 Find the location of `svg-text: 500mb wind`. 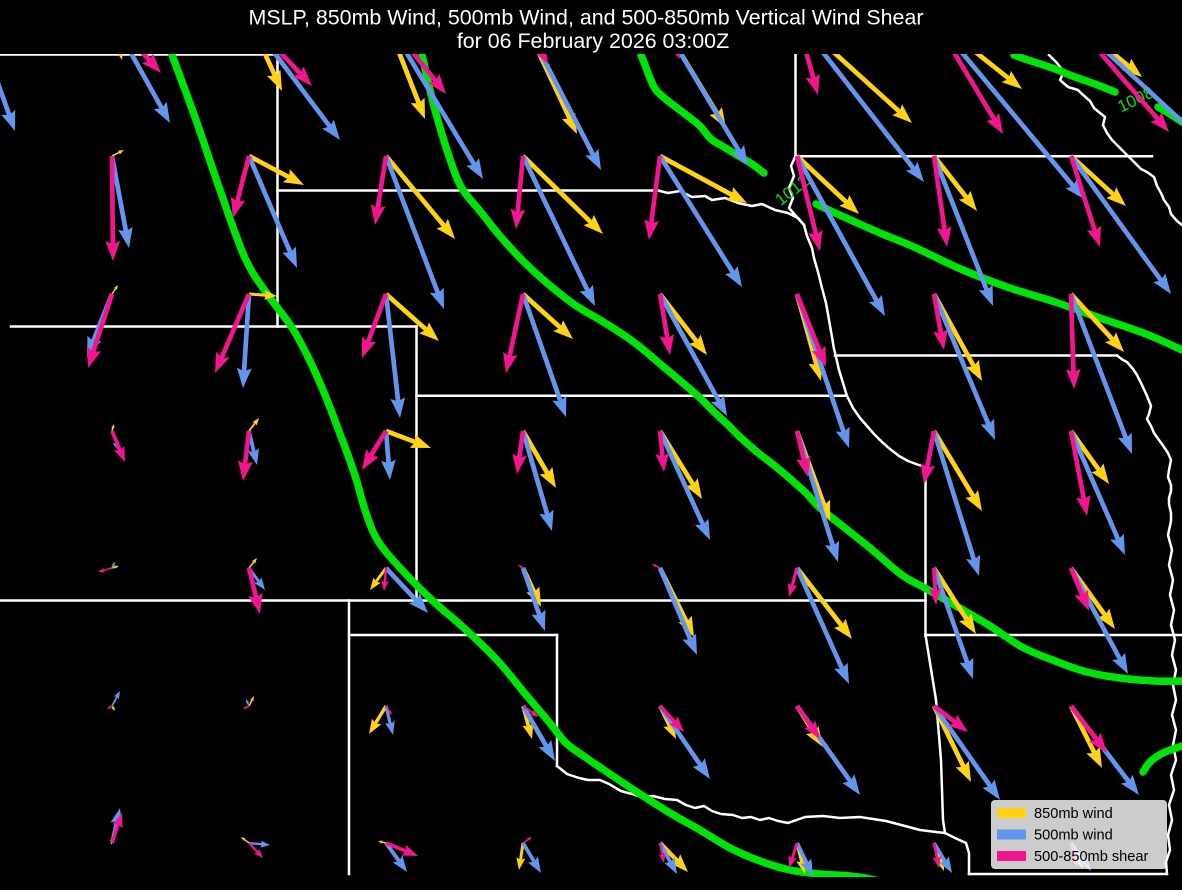

svg-text: 500mb wind is located at coordinates (1073, 836).